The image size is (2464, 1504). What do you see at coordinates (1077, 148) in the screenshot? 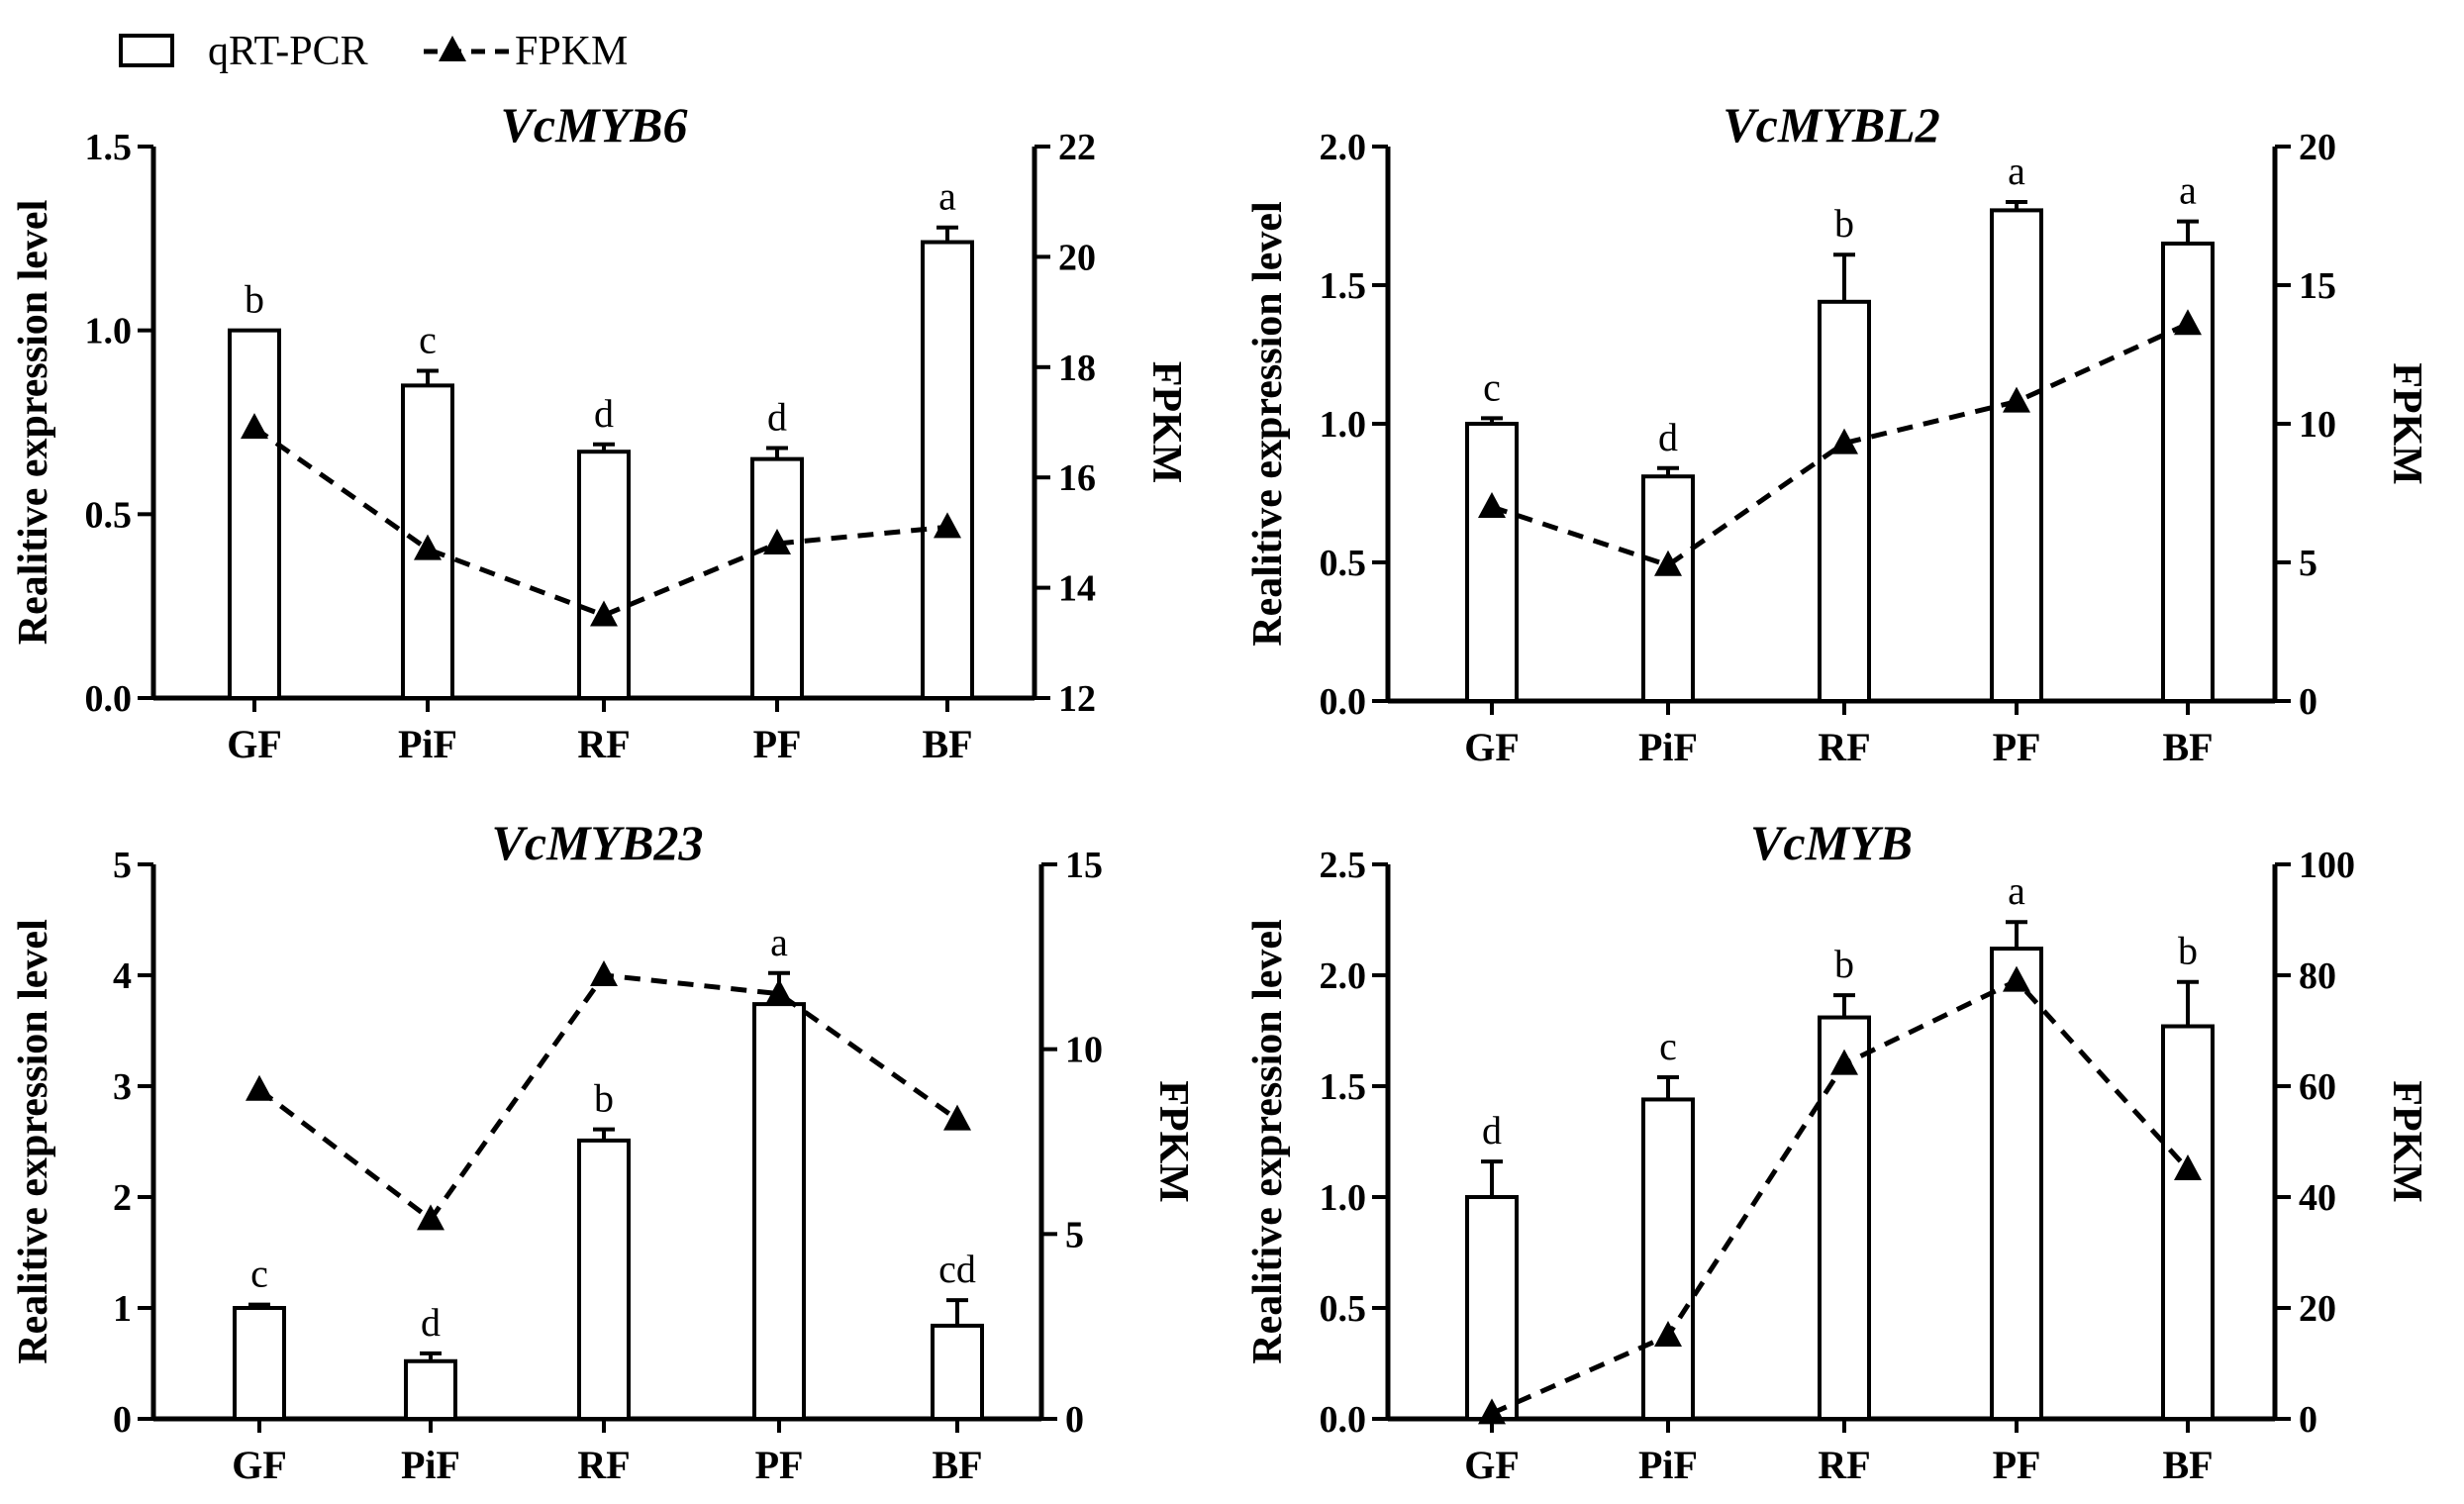
I see `right-tick-label: 22` at bounding box center [1077, 148].